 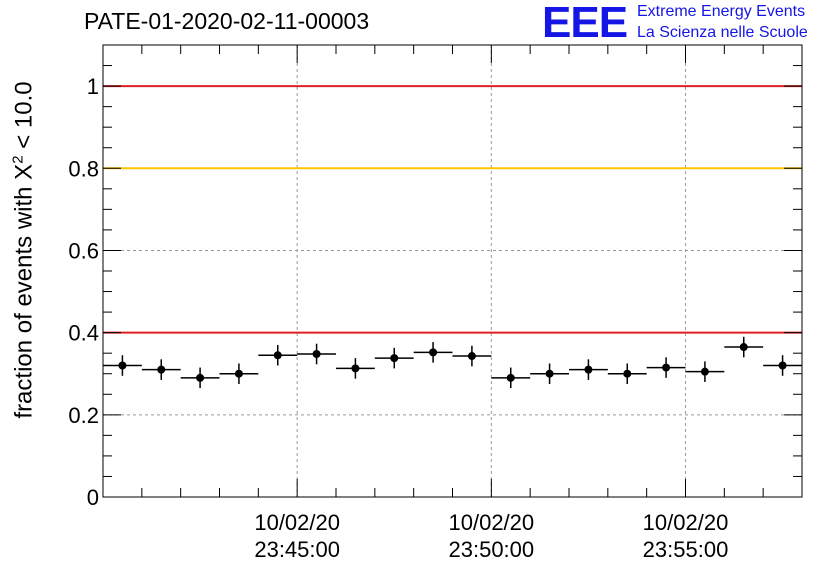 I want to click on y-tick-label: 0, so click(x=93, y=497).